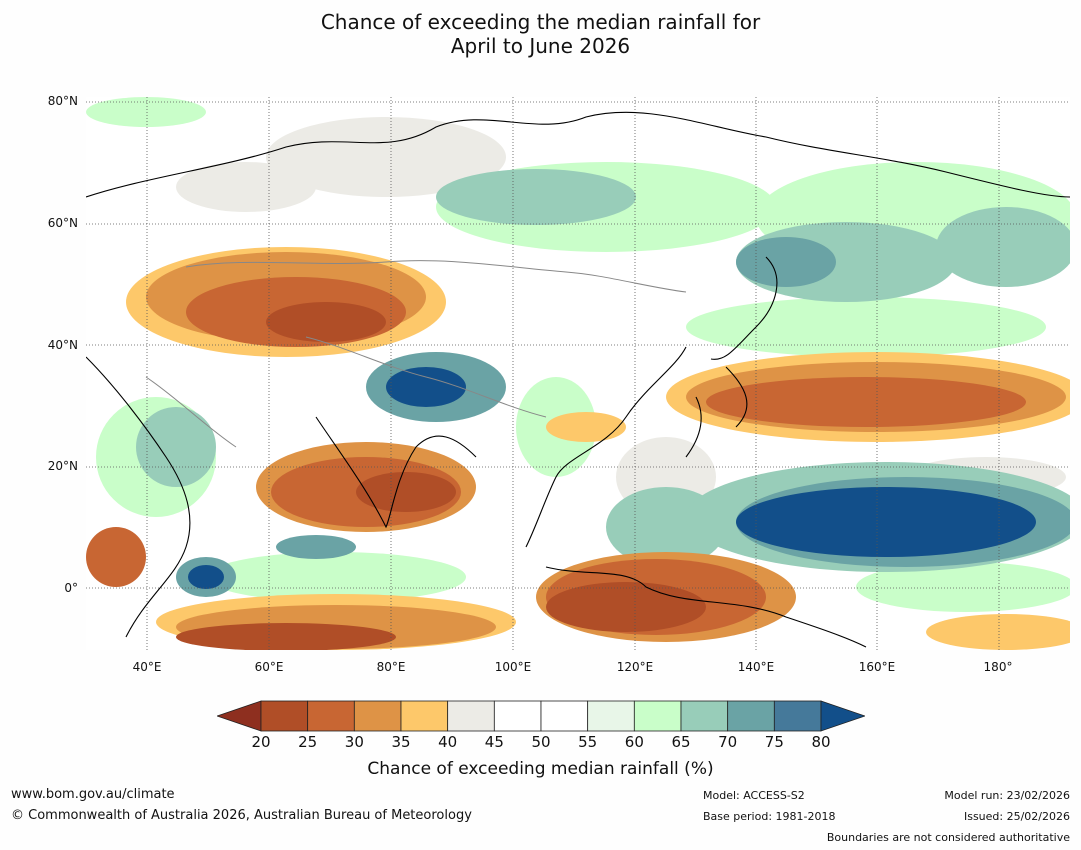  What do you see at coordinates (62, 101) in the screenshot?
I see `lat-label-80n: 80°N` at bounding box center [62, 101].